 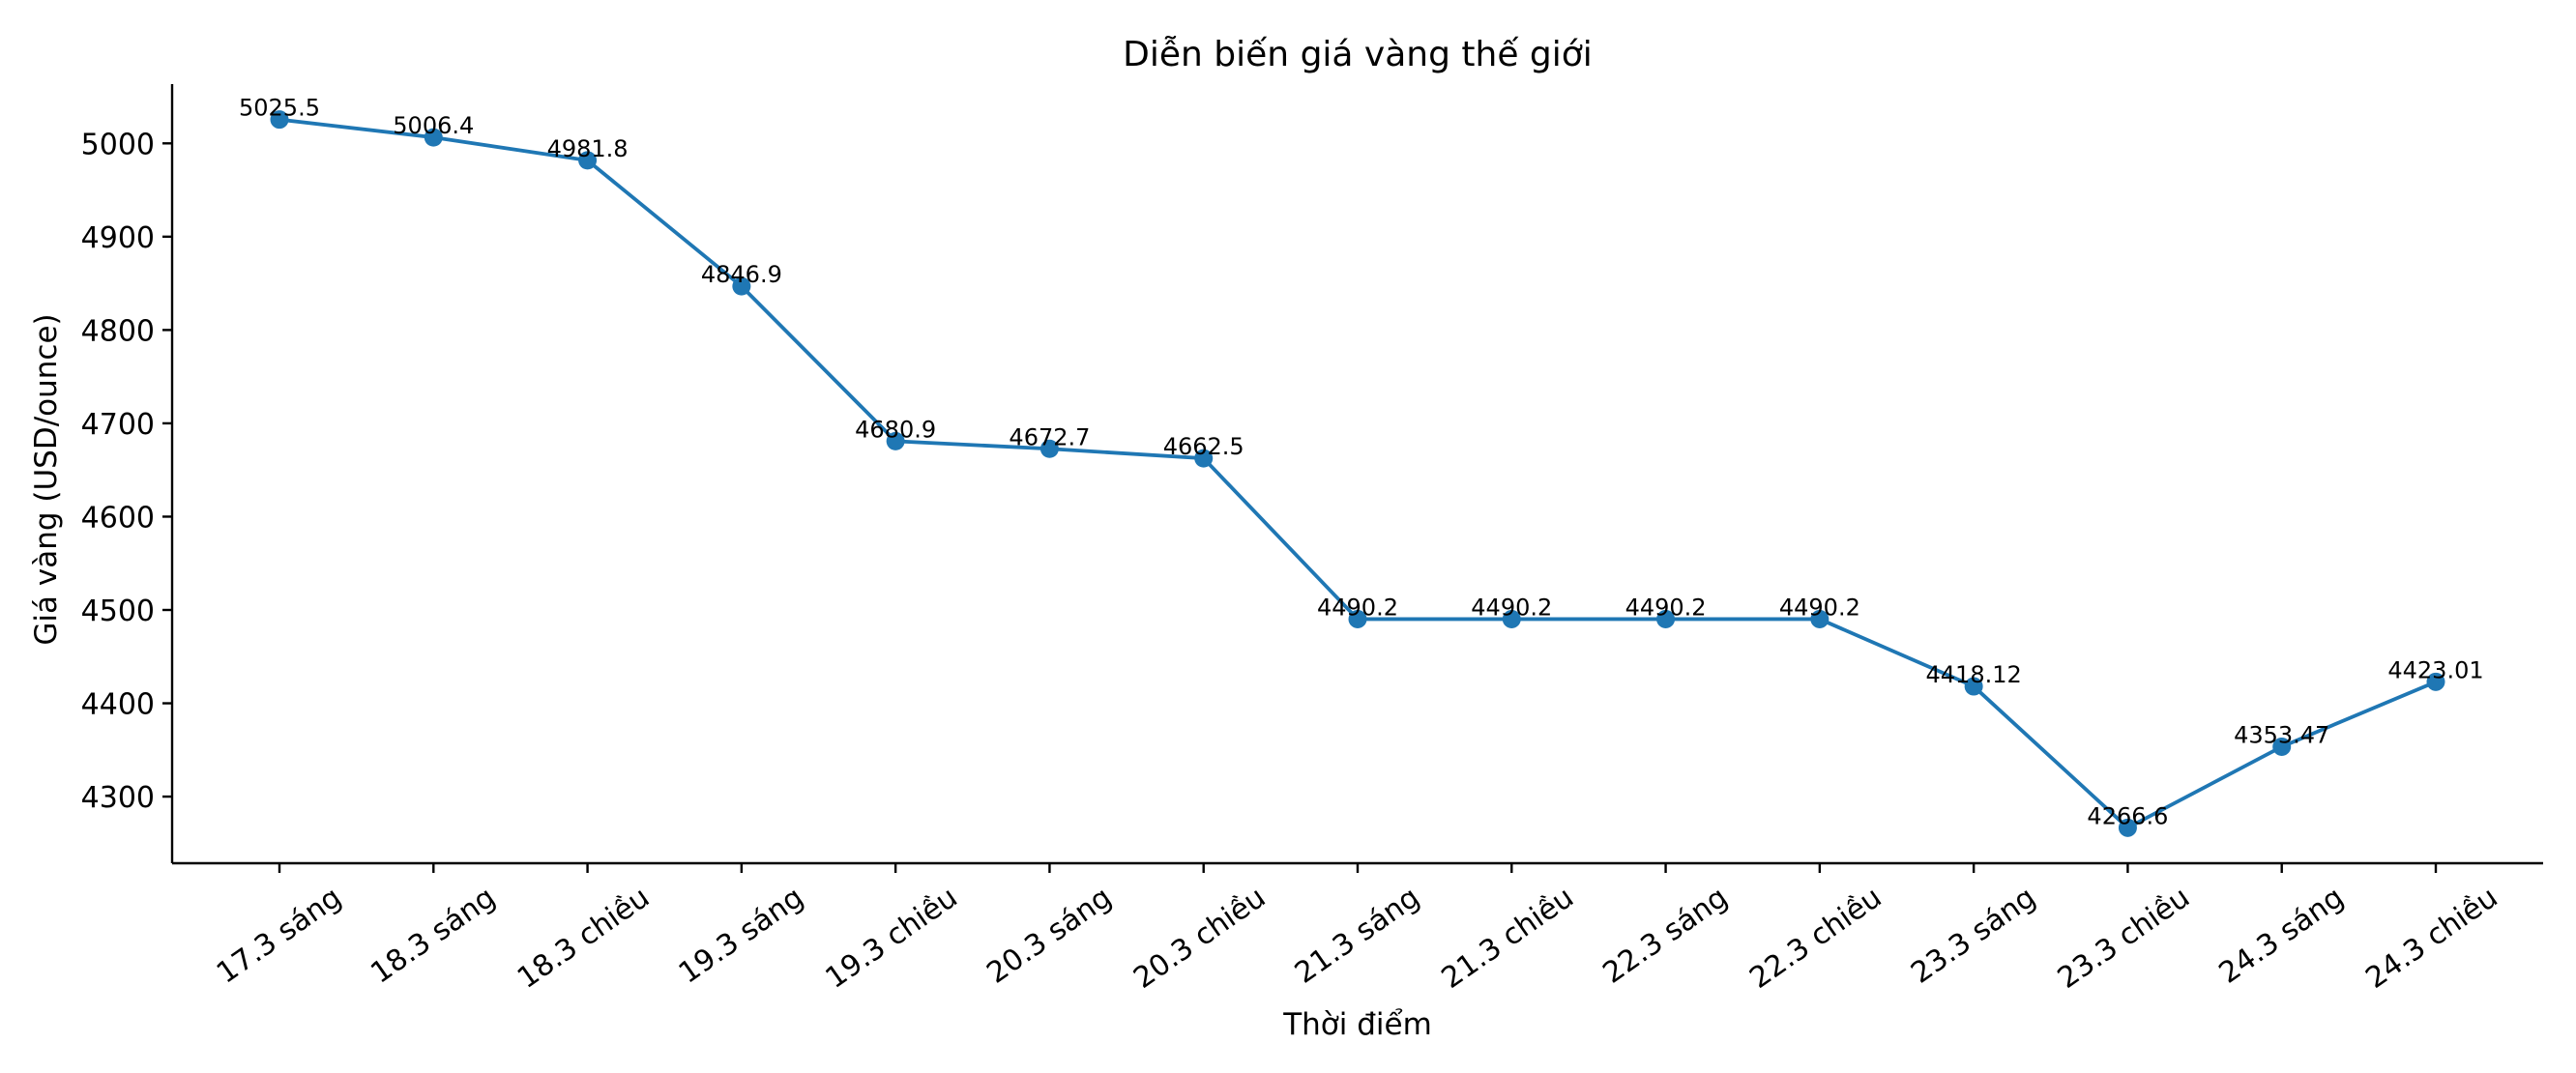 What do you see at coordinates (2282, 936) in the screenshot?
I see `x-tick-label: 24.3 sáng` at bounding box center [2282, 936].